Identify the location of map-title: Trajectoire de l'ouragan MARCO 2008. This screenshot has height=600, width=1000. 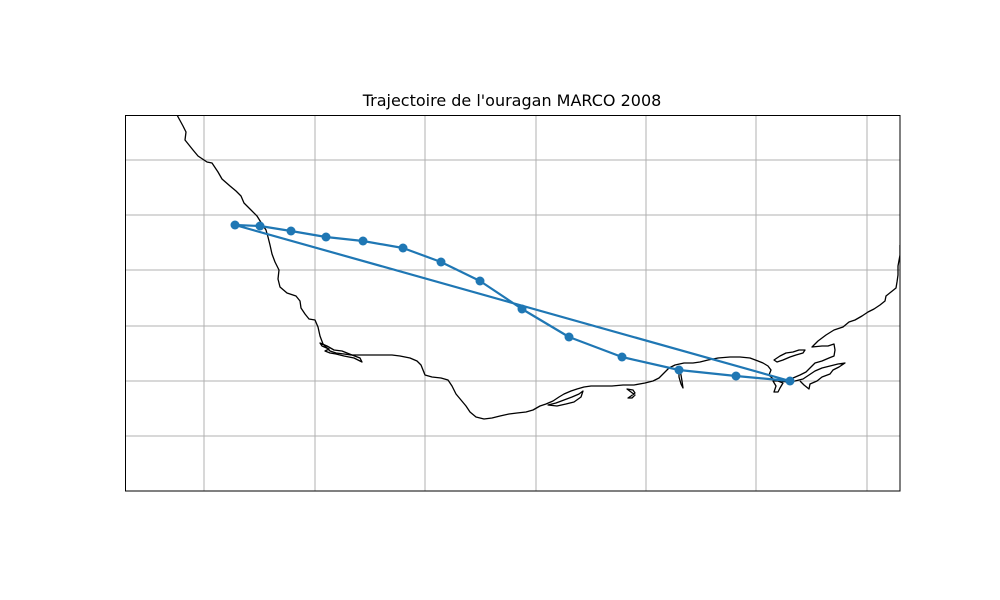
(512, 100).